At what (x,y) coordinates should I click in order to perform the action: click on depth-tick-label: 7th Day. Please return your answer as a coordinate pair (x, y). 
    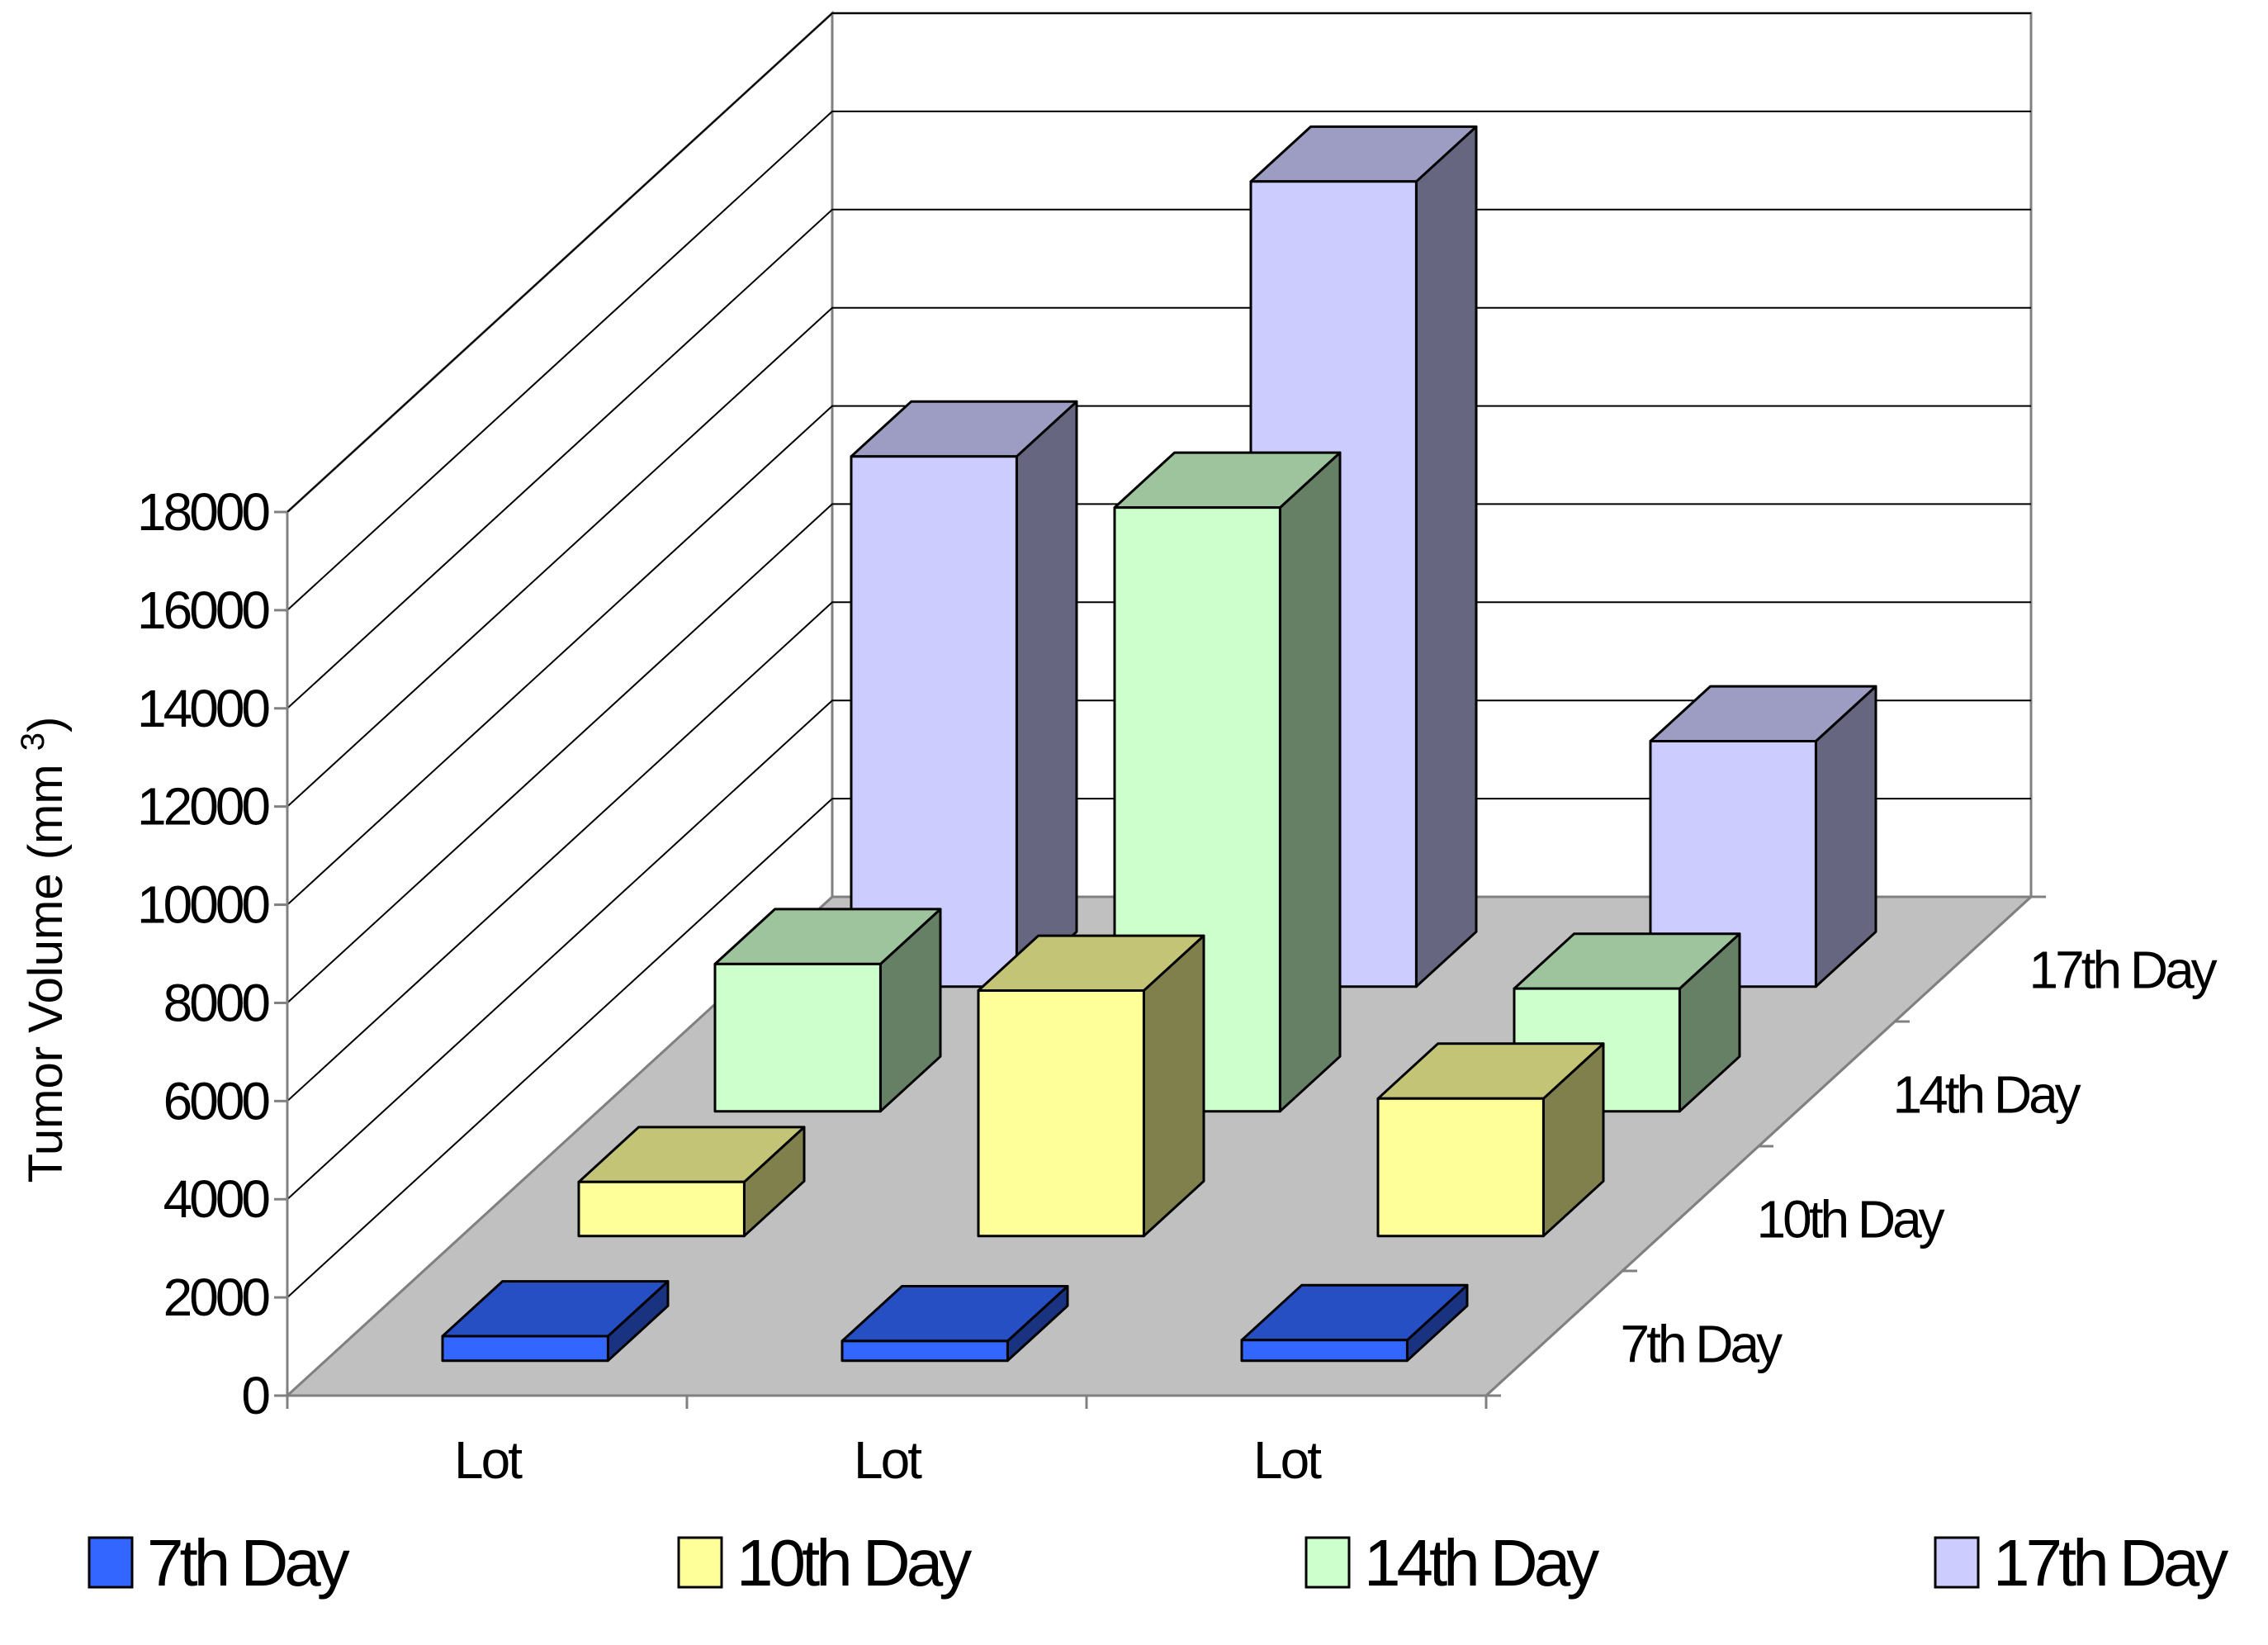
    Looking at the image, I should click on (1702, 1345).